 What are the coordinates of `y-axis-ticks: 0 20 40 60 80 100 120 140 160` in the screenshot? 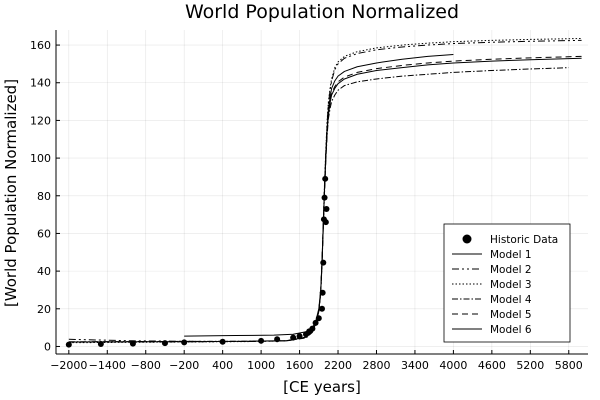 It's located at (45, 196).